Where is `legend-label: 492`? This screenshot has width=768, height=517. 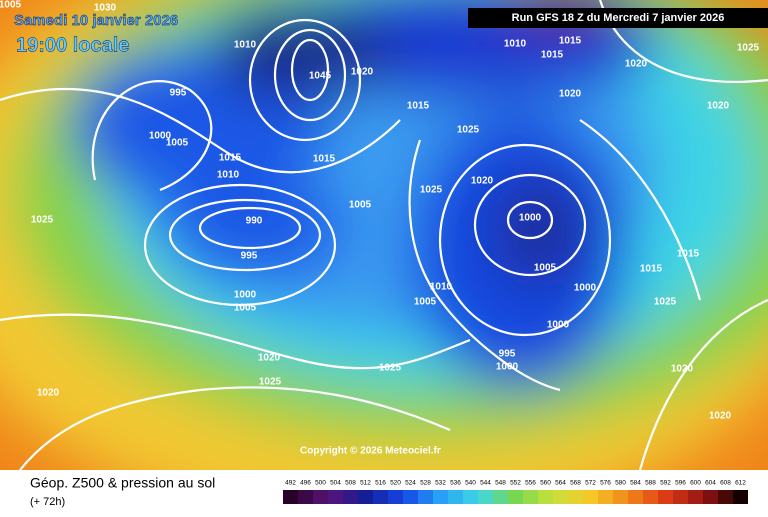 legend-label: 492 is located at coordinates (290, 483).